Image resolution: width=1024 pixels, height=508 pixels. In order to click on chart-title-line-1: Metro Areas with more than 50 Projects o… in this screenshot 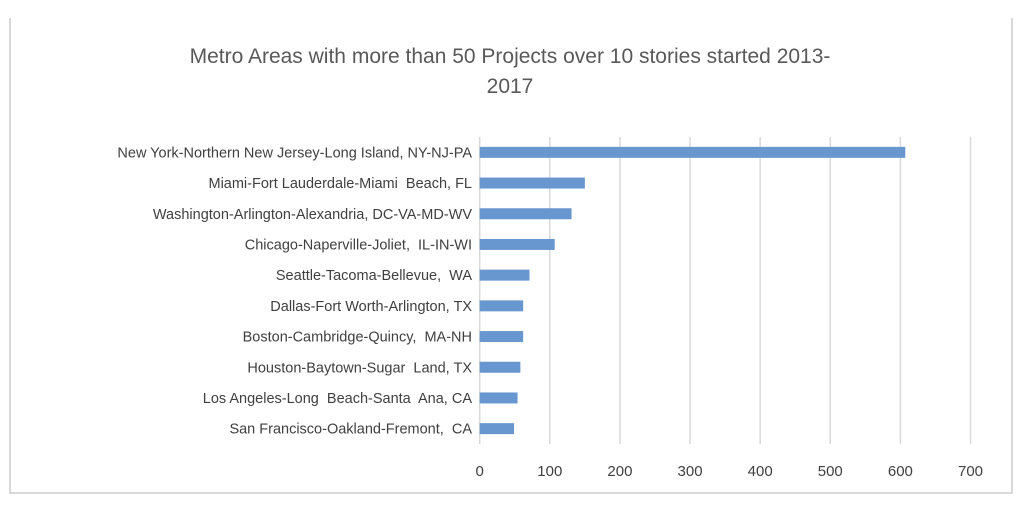, I will do `click(510, 56)`.